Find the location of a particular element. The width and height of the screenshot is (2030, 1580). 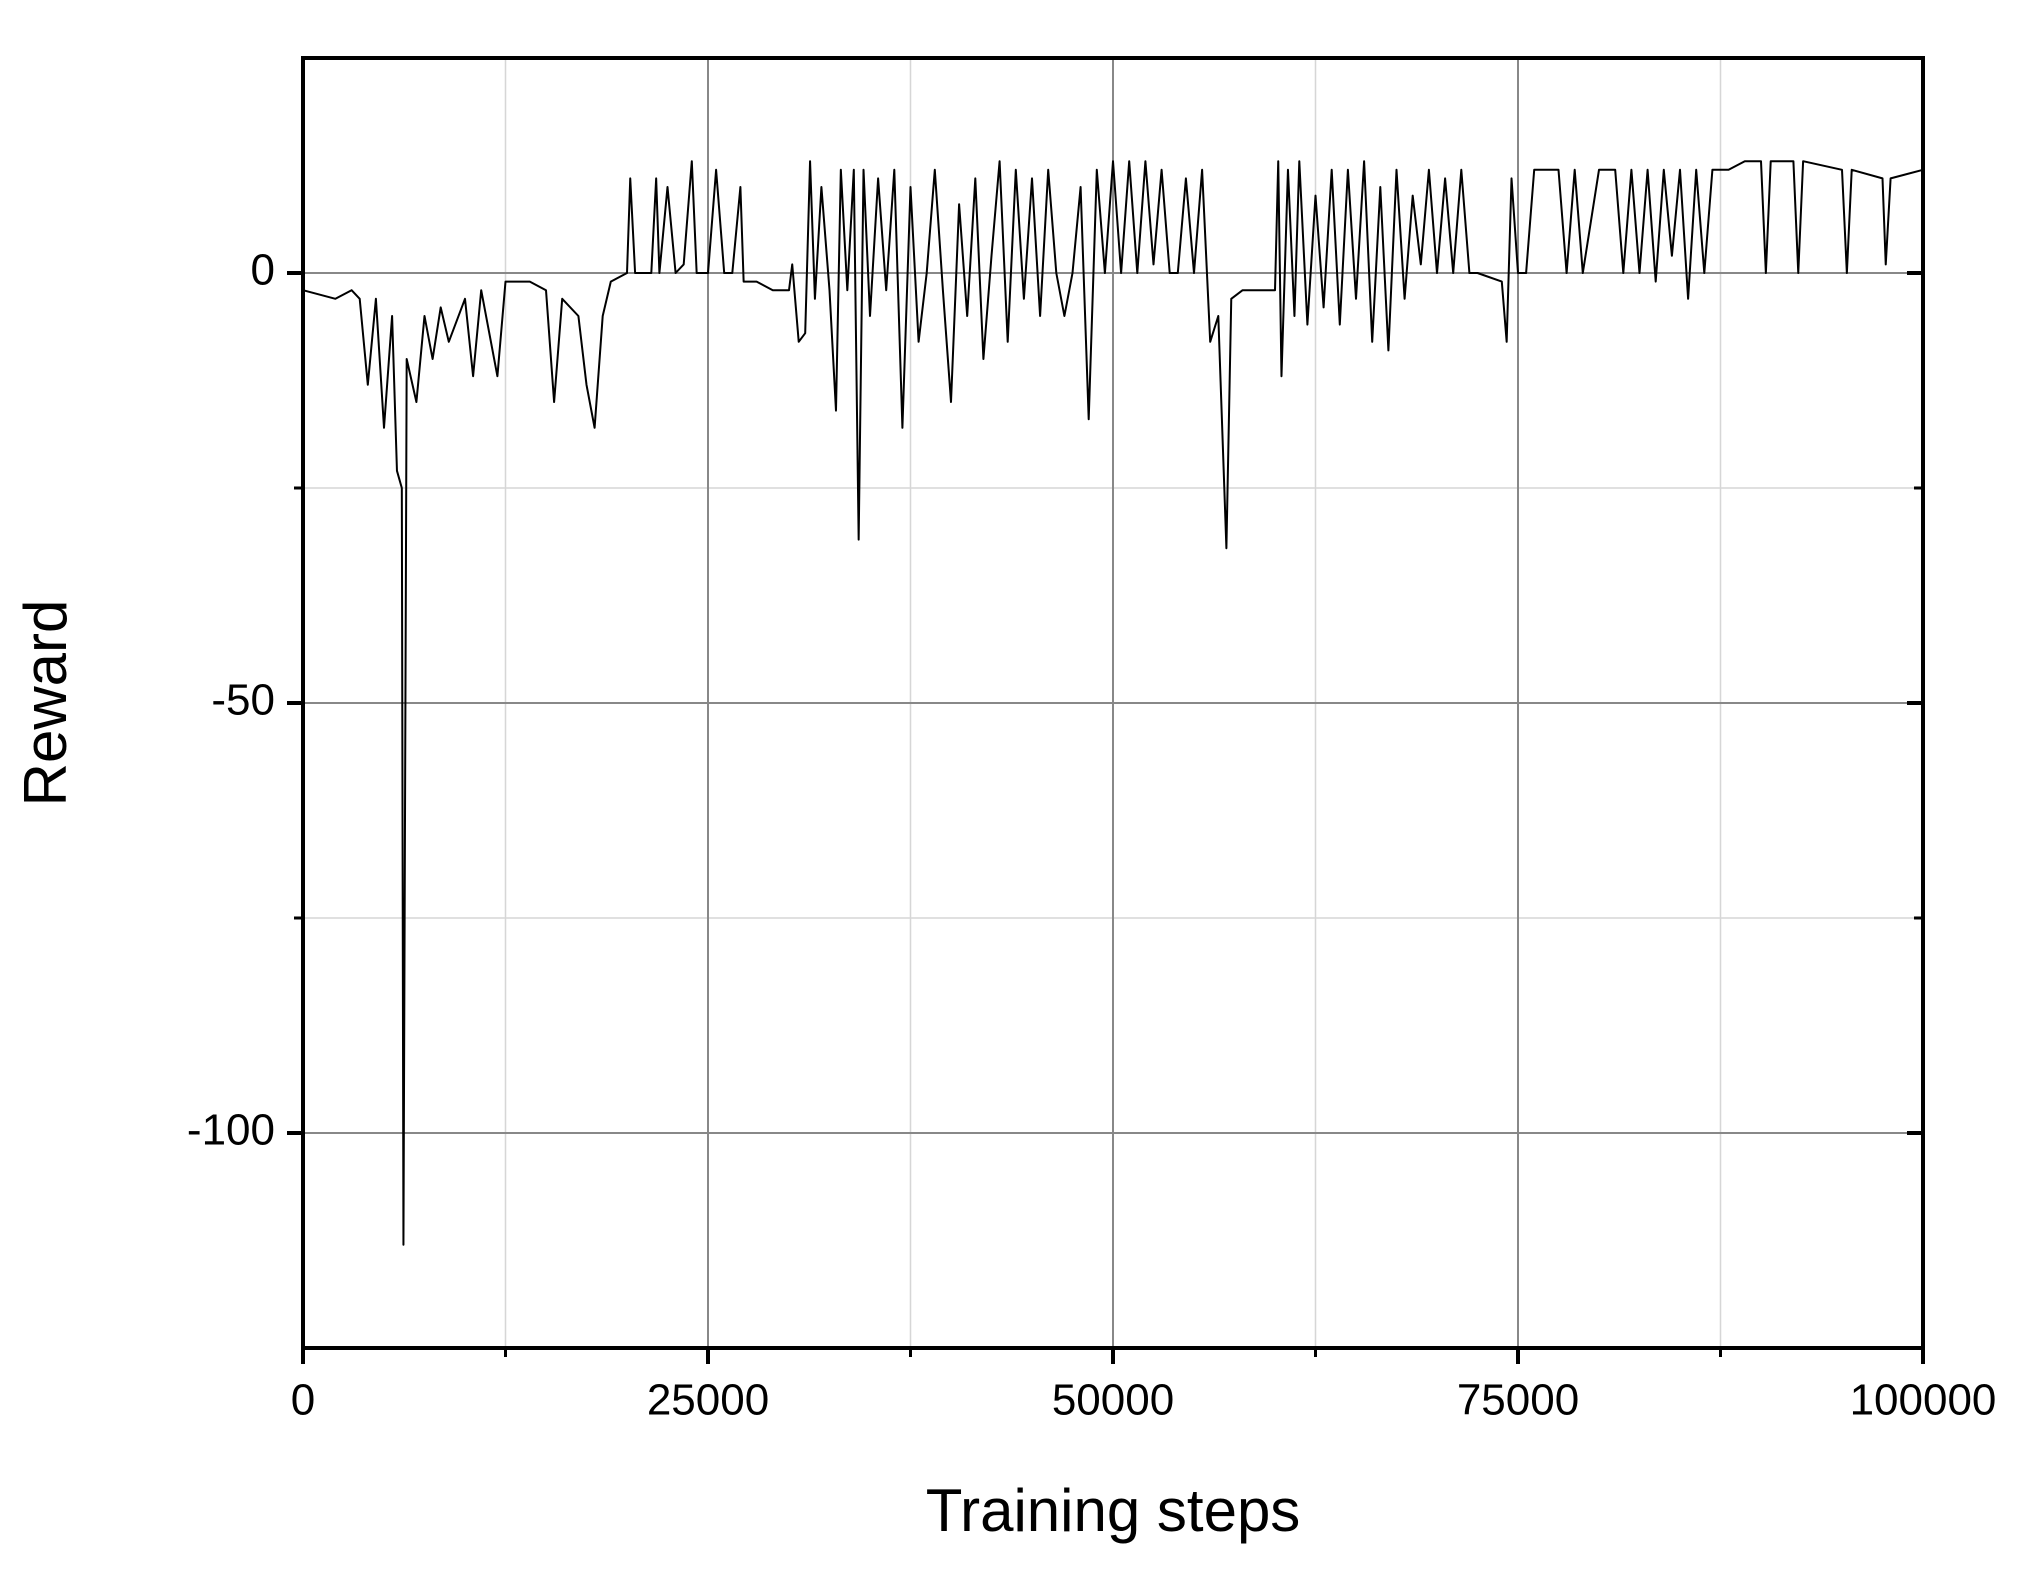

y-tick-label: -100 is located at coordinates (231, 1130).